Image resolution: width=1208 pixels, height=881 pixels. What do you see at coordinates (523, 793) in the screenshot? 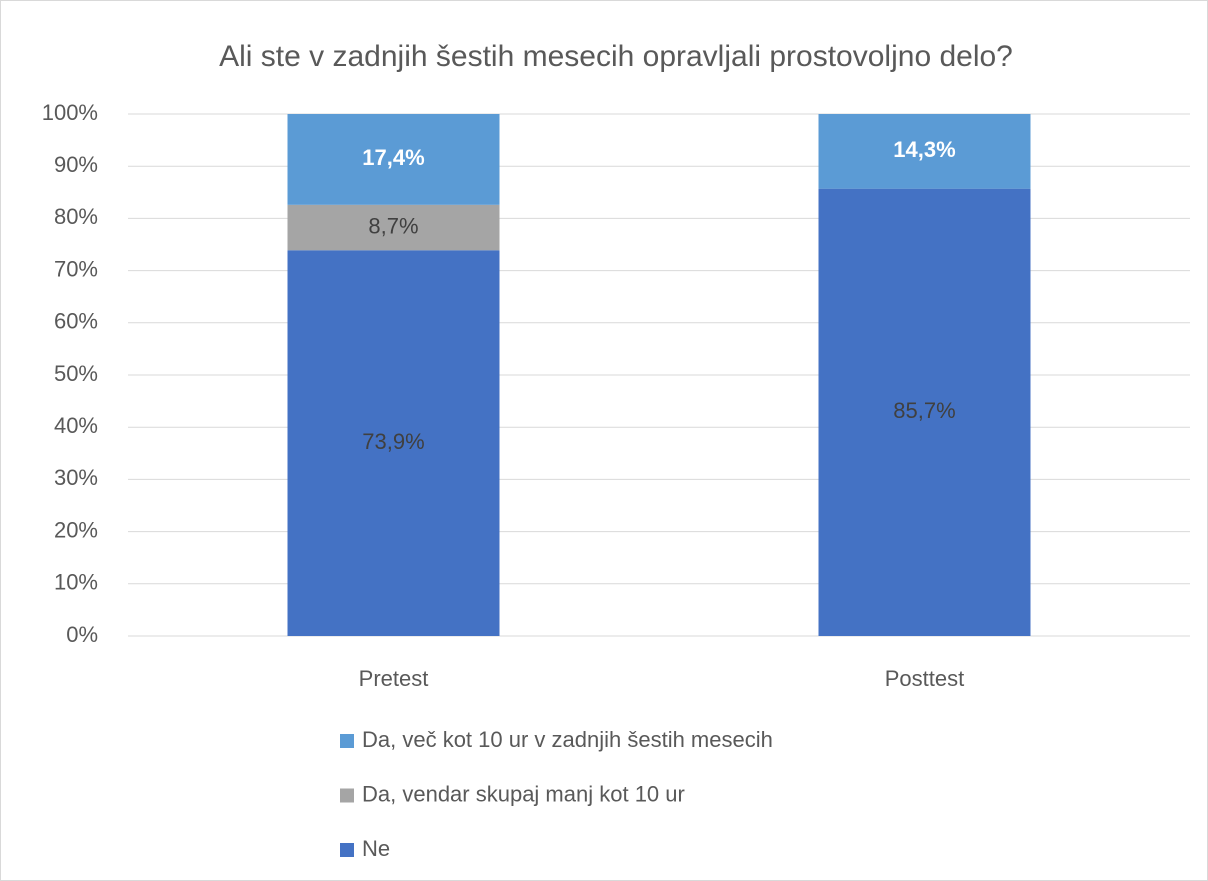
I see `legend-label: Da, vendar skupaj manj kot 10 ur` at bounding box center [523, 793].